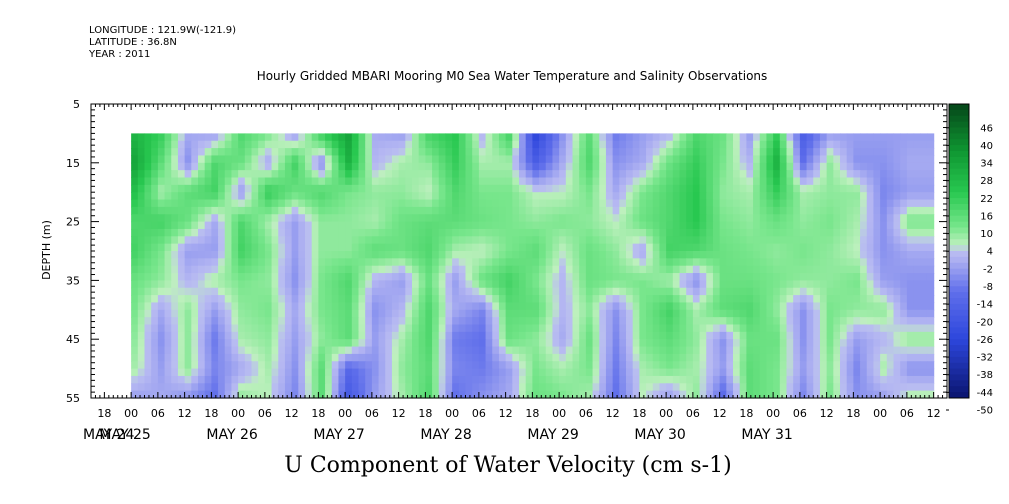 The width and height of the screenshot is (1009, 504). Describe the element at coordinates (238, 413) in the screenshot. I see `x-hour-label: 00` at that location.